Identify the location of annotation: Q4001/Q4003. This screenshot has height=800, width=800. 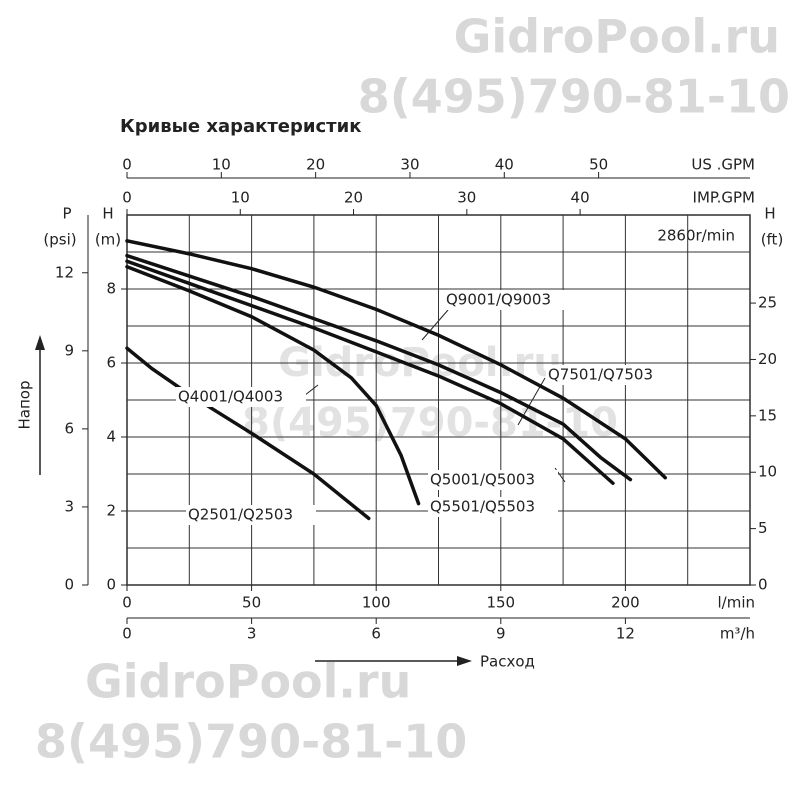
(230, 397).